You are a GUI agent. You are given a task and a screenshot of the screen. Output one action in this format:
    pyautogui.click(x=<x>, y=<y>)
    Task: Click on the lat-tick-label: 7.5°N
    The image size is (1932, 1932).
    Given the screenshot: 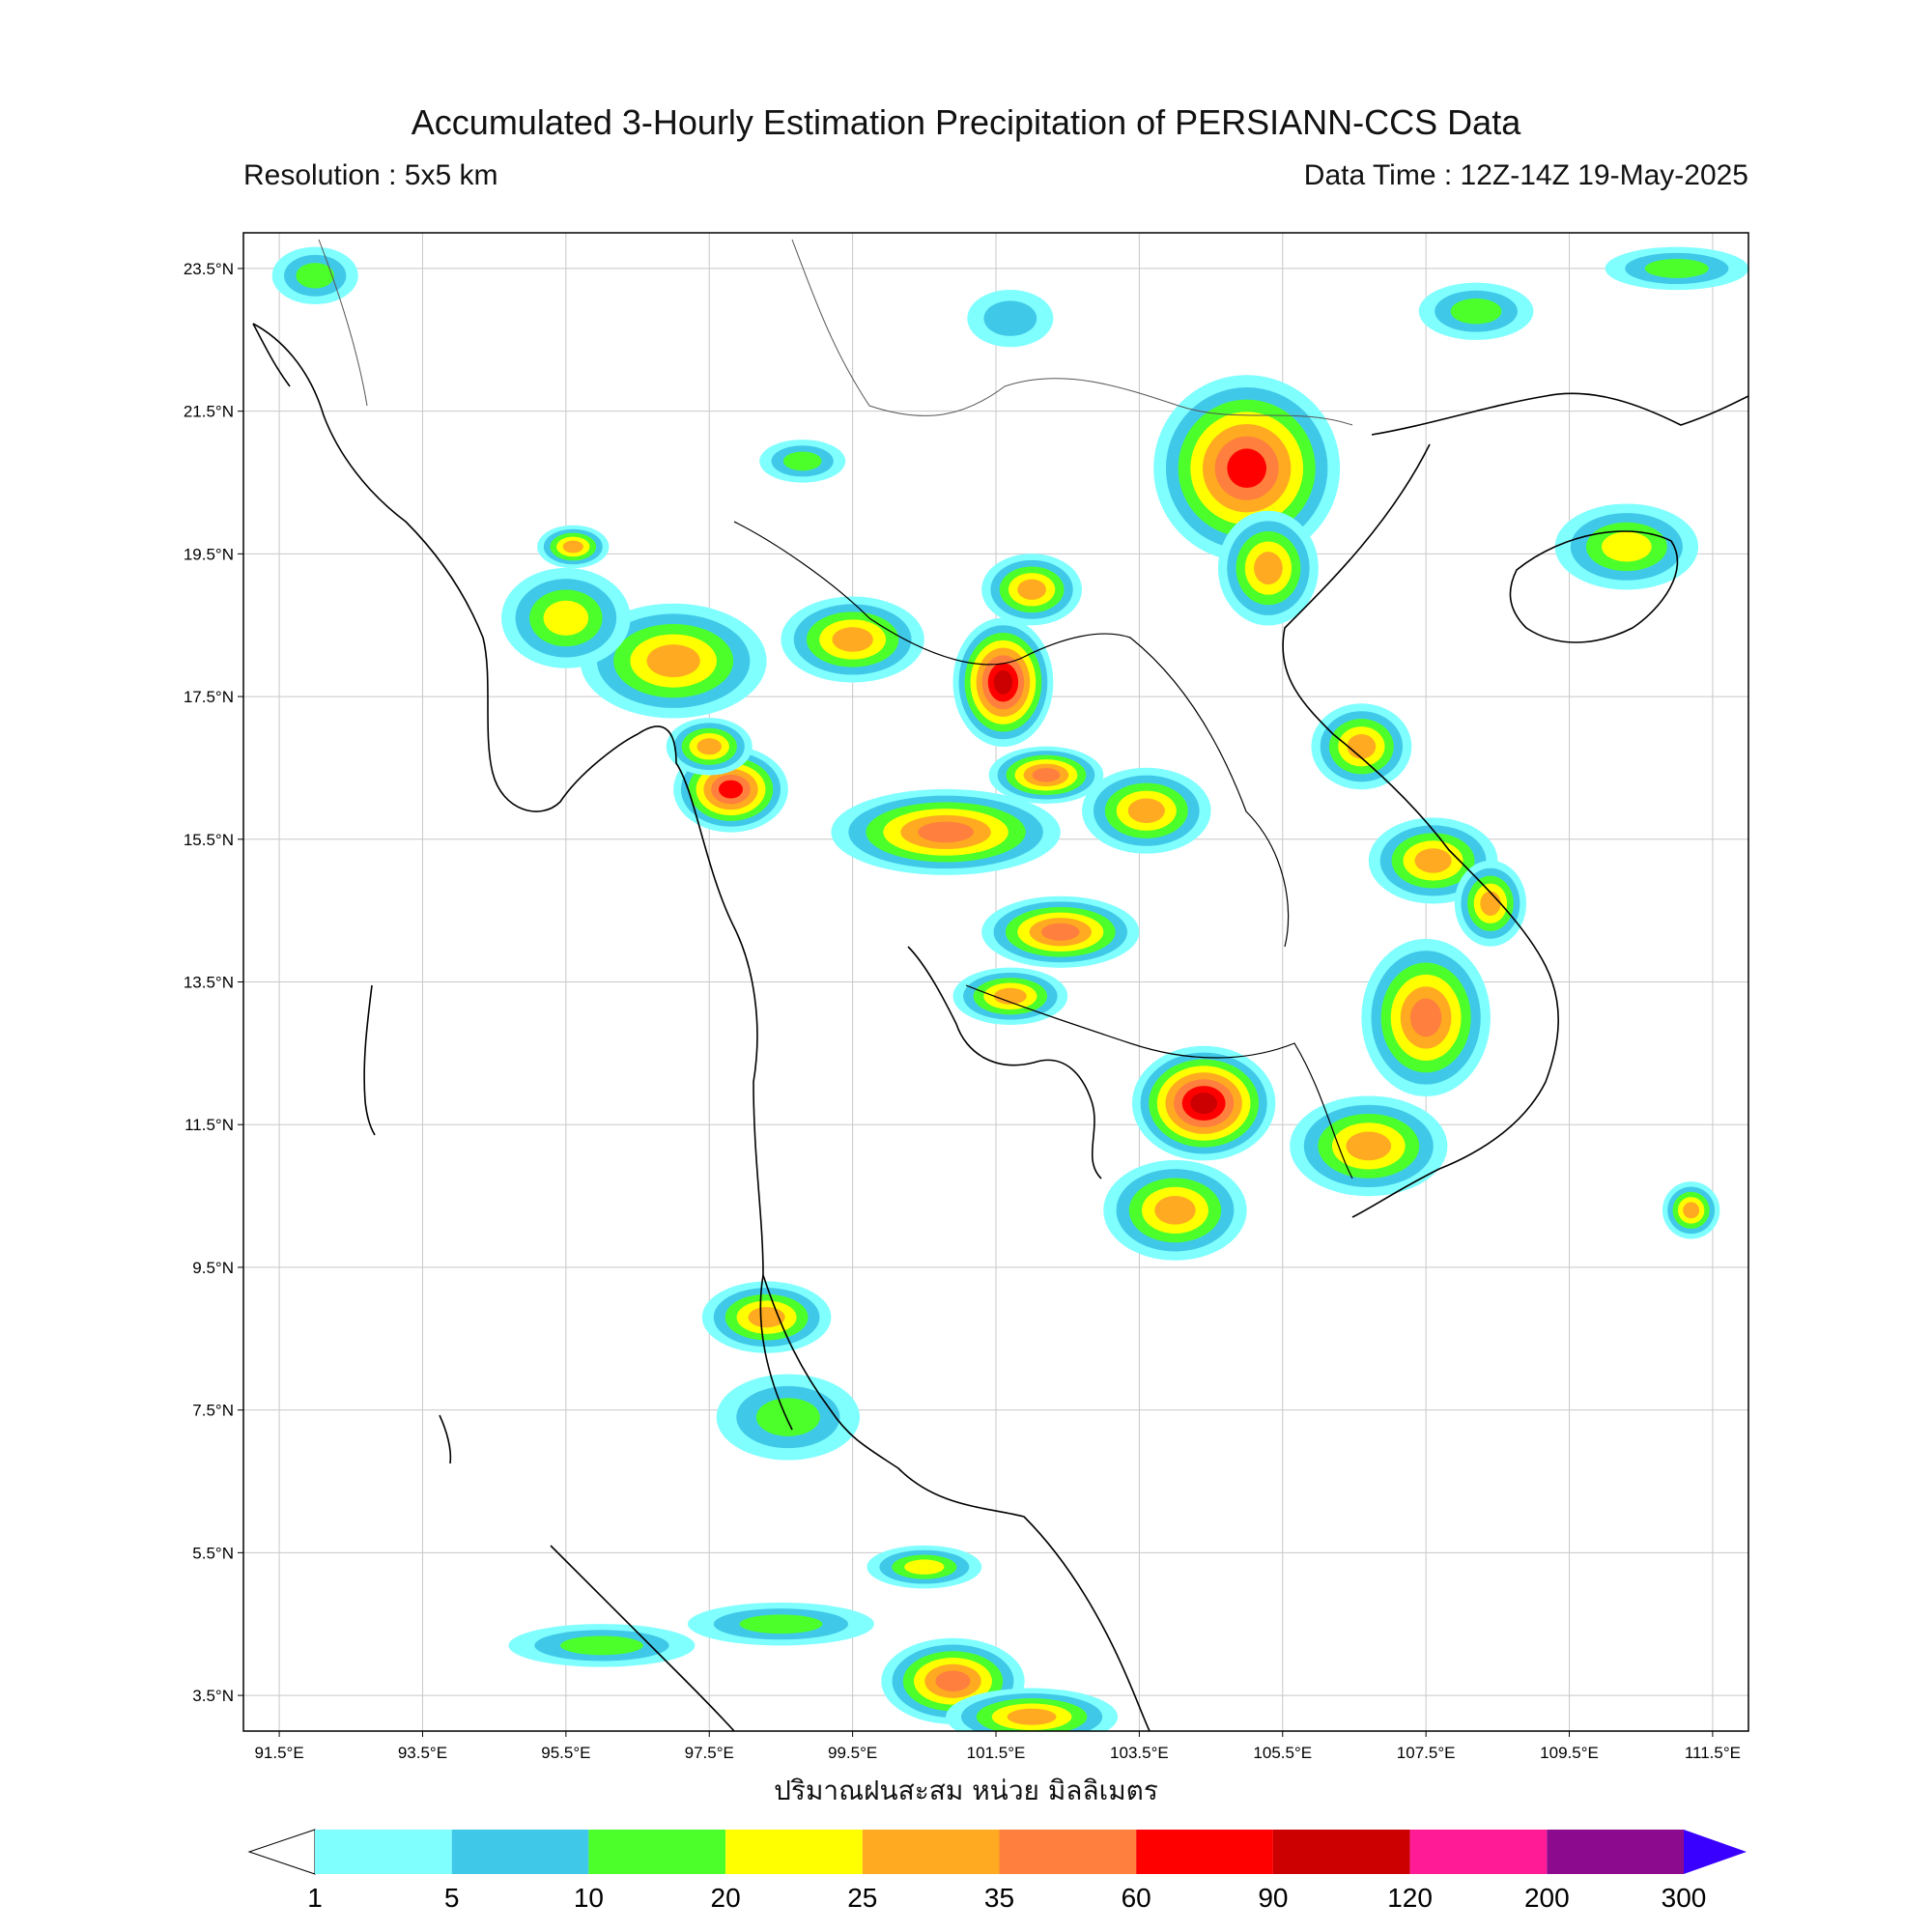 What is the action you would take?
    pyautogui.click(x=213, y=1411)
    